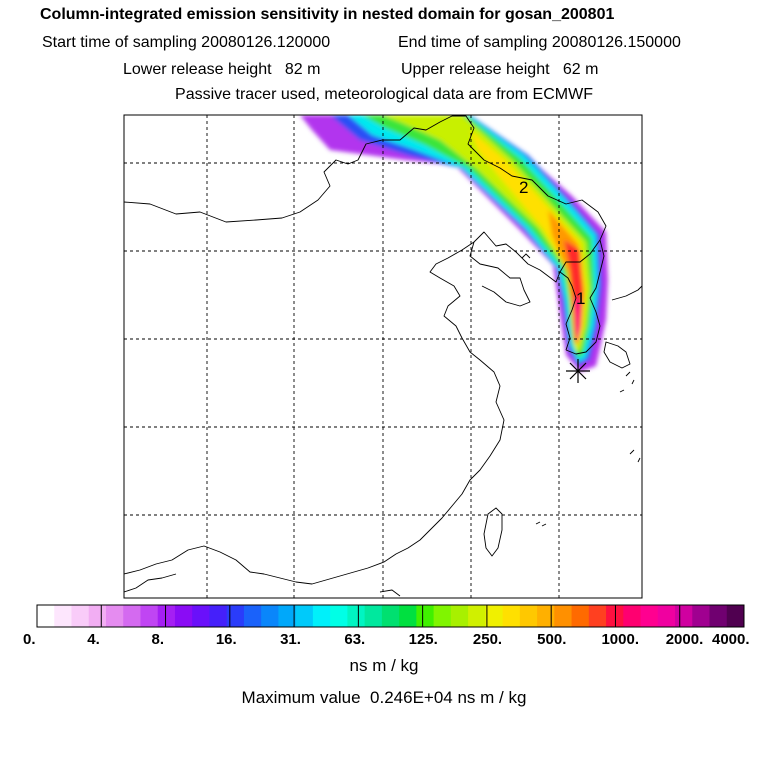 The height and width of the screenshot is (768, 768). What do you see at coordinates (539, 42) in the screenshot?
I see `end-time-label: End time of sampling 20080126.150000` at bounding box center [539, 42].